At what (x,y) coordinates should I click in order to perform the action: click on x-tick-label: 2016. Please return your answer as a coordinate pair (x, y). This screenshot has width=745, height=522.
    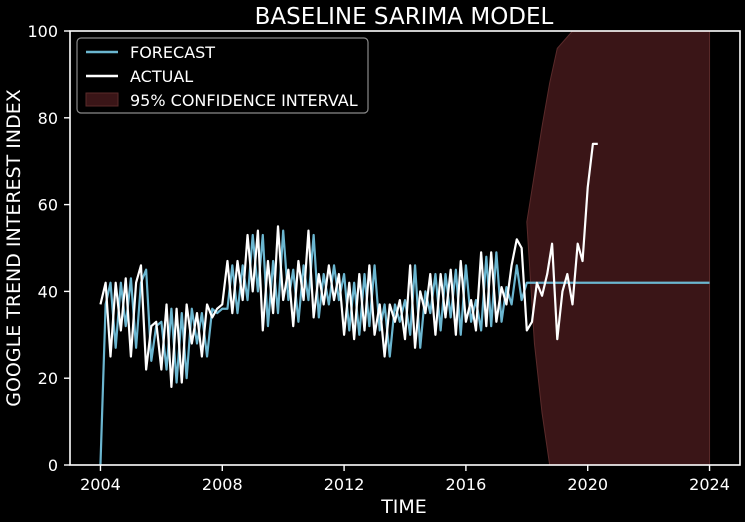
    Looking at the image, I should click on (466, 484).